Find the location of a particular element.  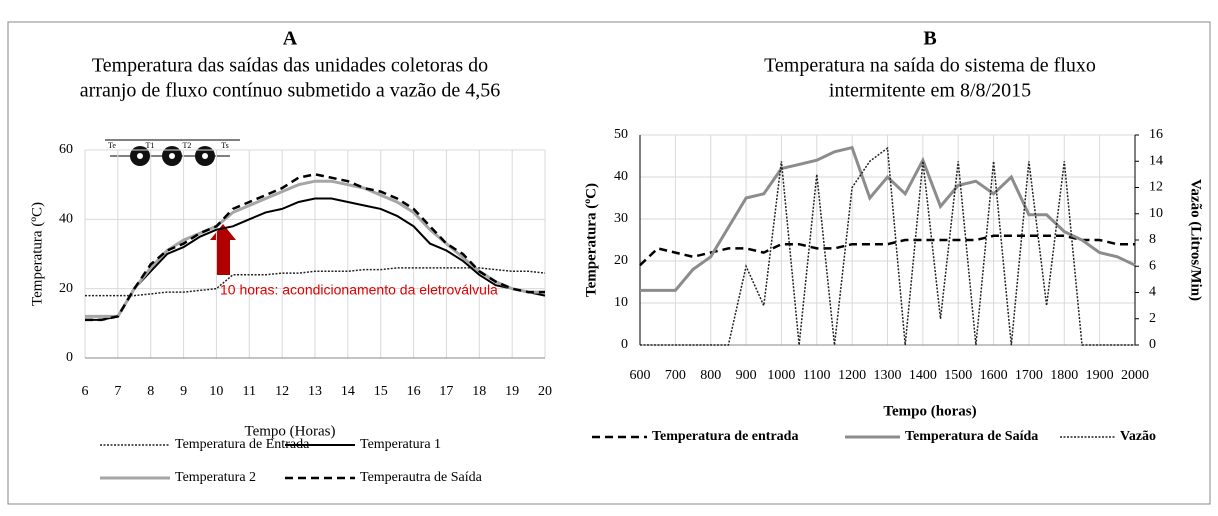

y2-tick-label: 6 is located at coordinates (1152, 265).